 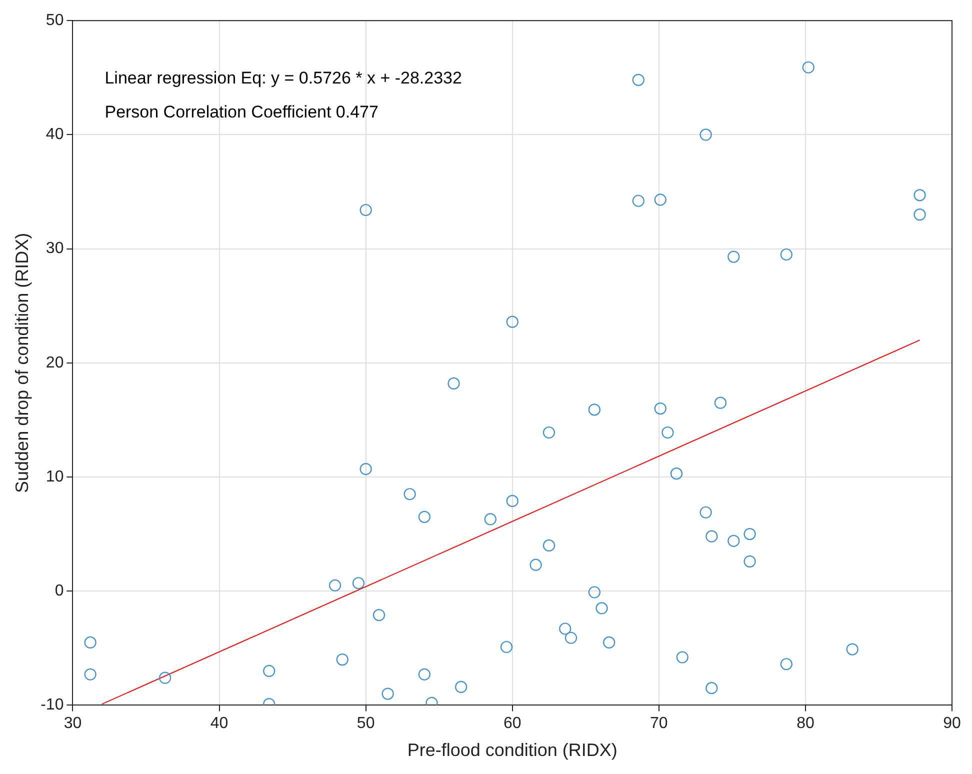 What do you see at coordinates (55, 21) in the screenshot?
I see `y-tick-label: 50` at bounding box center [55, 21].